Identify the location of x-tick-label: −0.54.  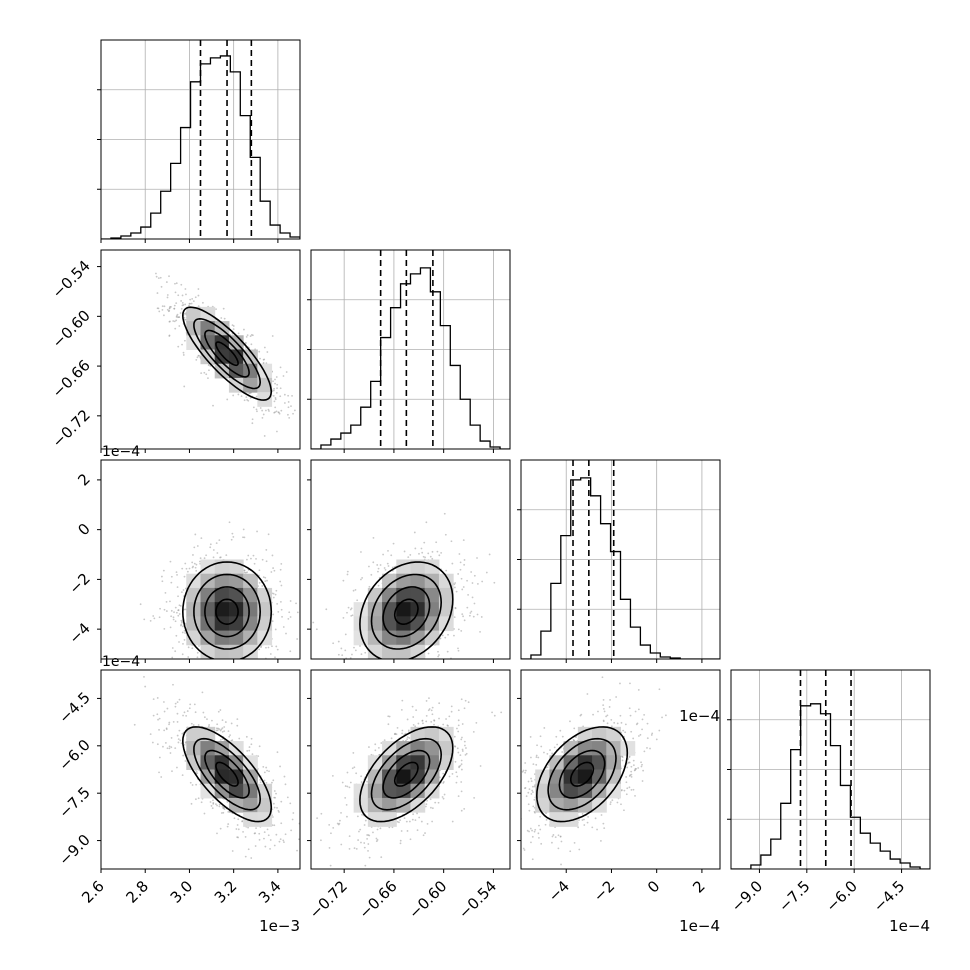
(477, 899).